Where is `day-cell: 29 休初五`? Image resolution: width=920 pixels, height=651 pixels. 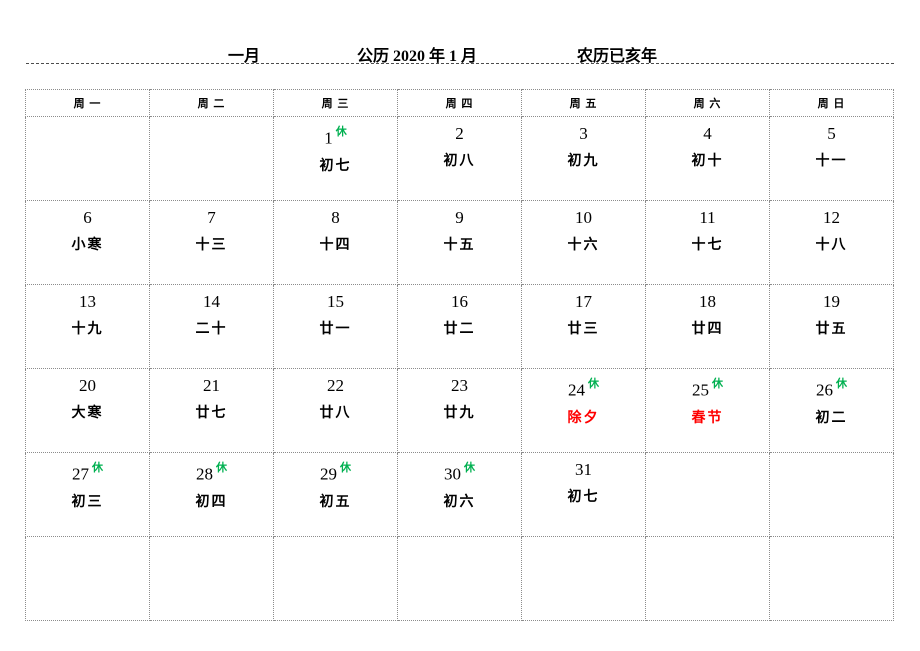 day-cell: 29 休初五 is located at coordinates (335, 494).